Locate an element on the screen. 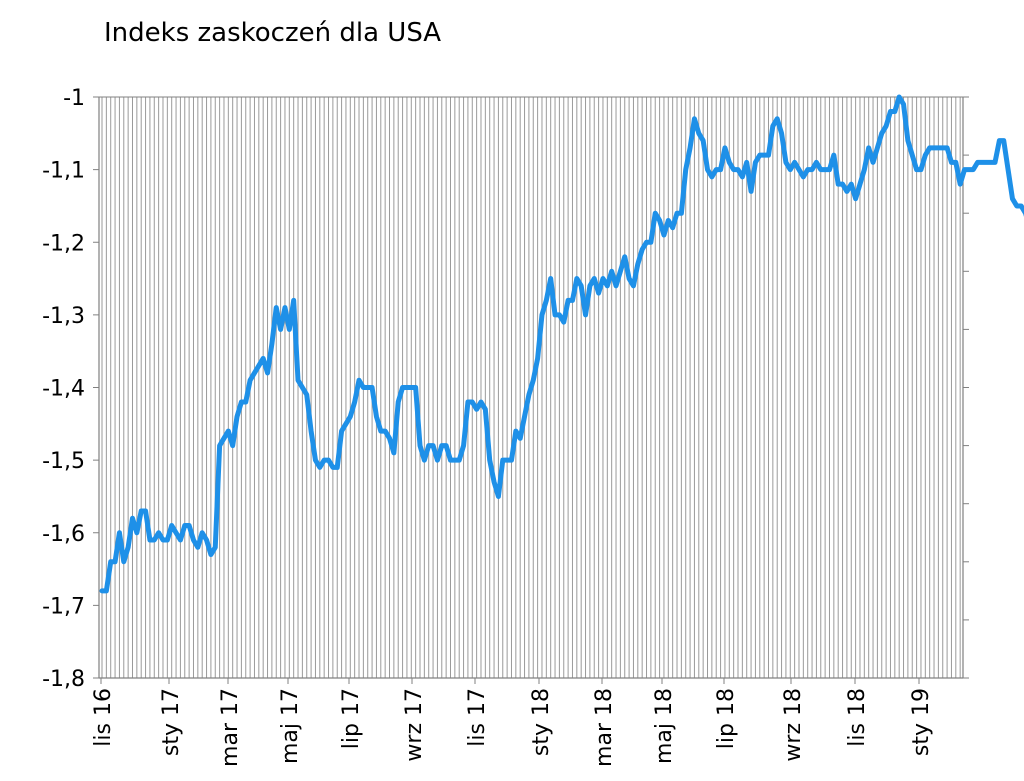 The image size is (1024, 781). x-tick-label: wrz 18 is located at coordinates (793, 725).